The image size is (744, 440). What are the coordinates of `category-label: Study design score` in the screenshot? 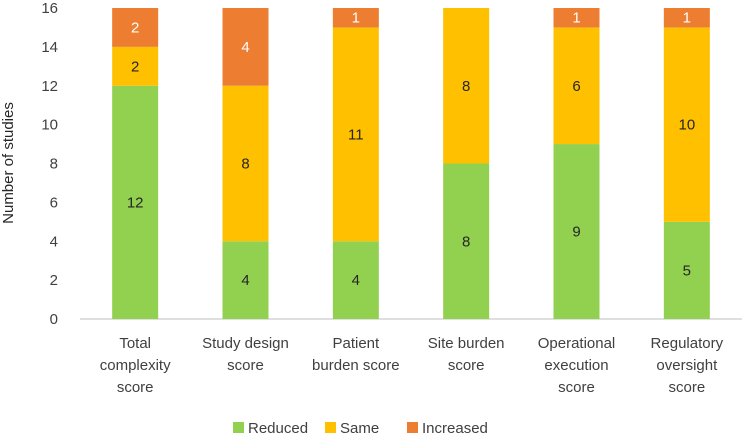 It's located at (245, 354).